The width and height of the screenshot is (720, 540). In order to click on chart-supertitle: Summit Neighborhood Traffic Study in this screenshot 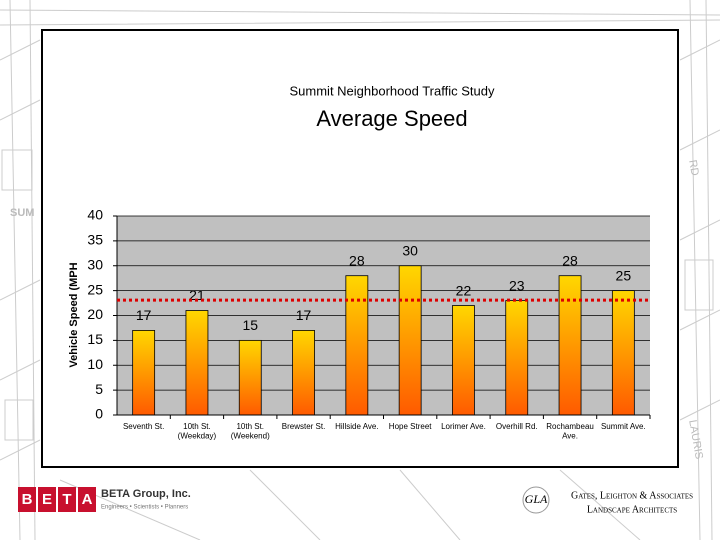, I will do `click(392, 90)`.